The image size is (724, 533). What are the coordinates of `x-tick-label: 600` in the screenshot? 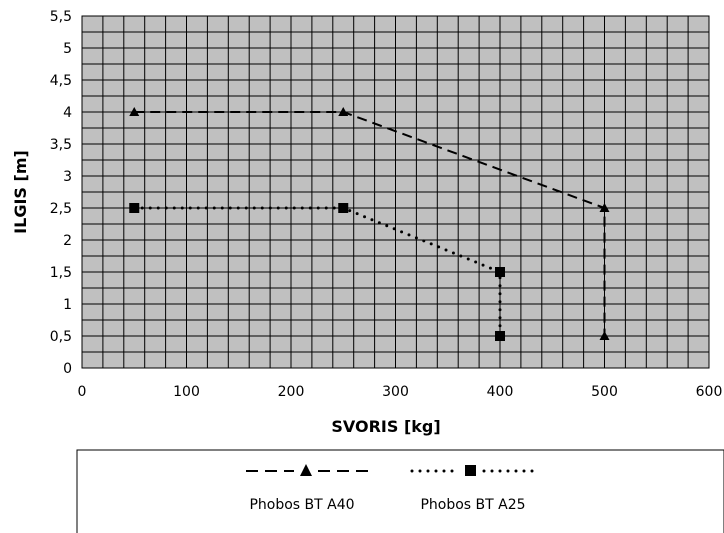 It's located at (709, 392).